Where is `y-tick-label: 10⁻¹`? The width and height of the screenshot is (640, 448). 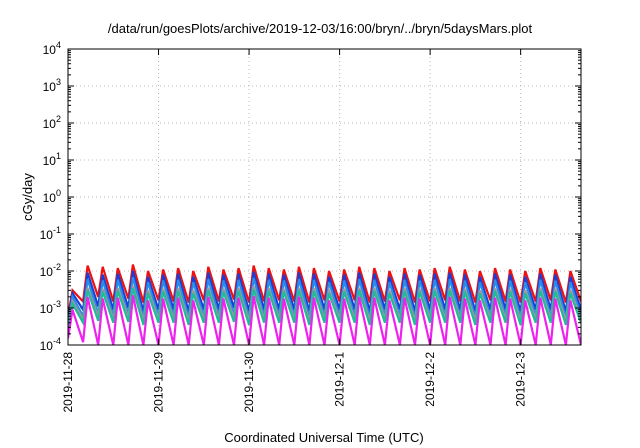
y-tick-label: 10⁻¹ is located at coordinates (50, 233).